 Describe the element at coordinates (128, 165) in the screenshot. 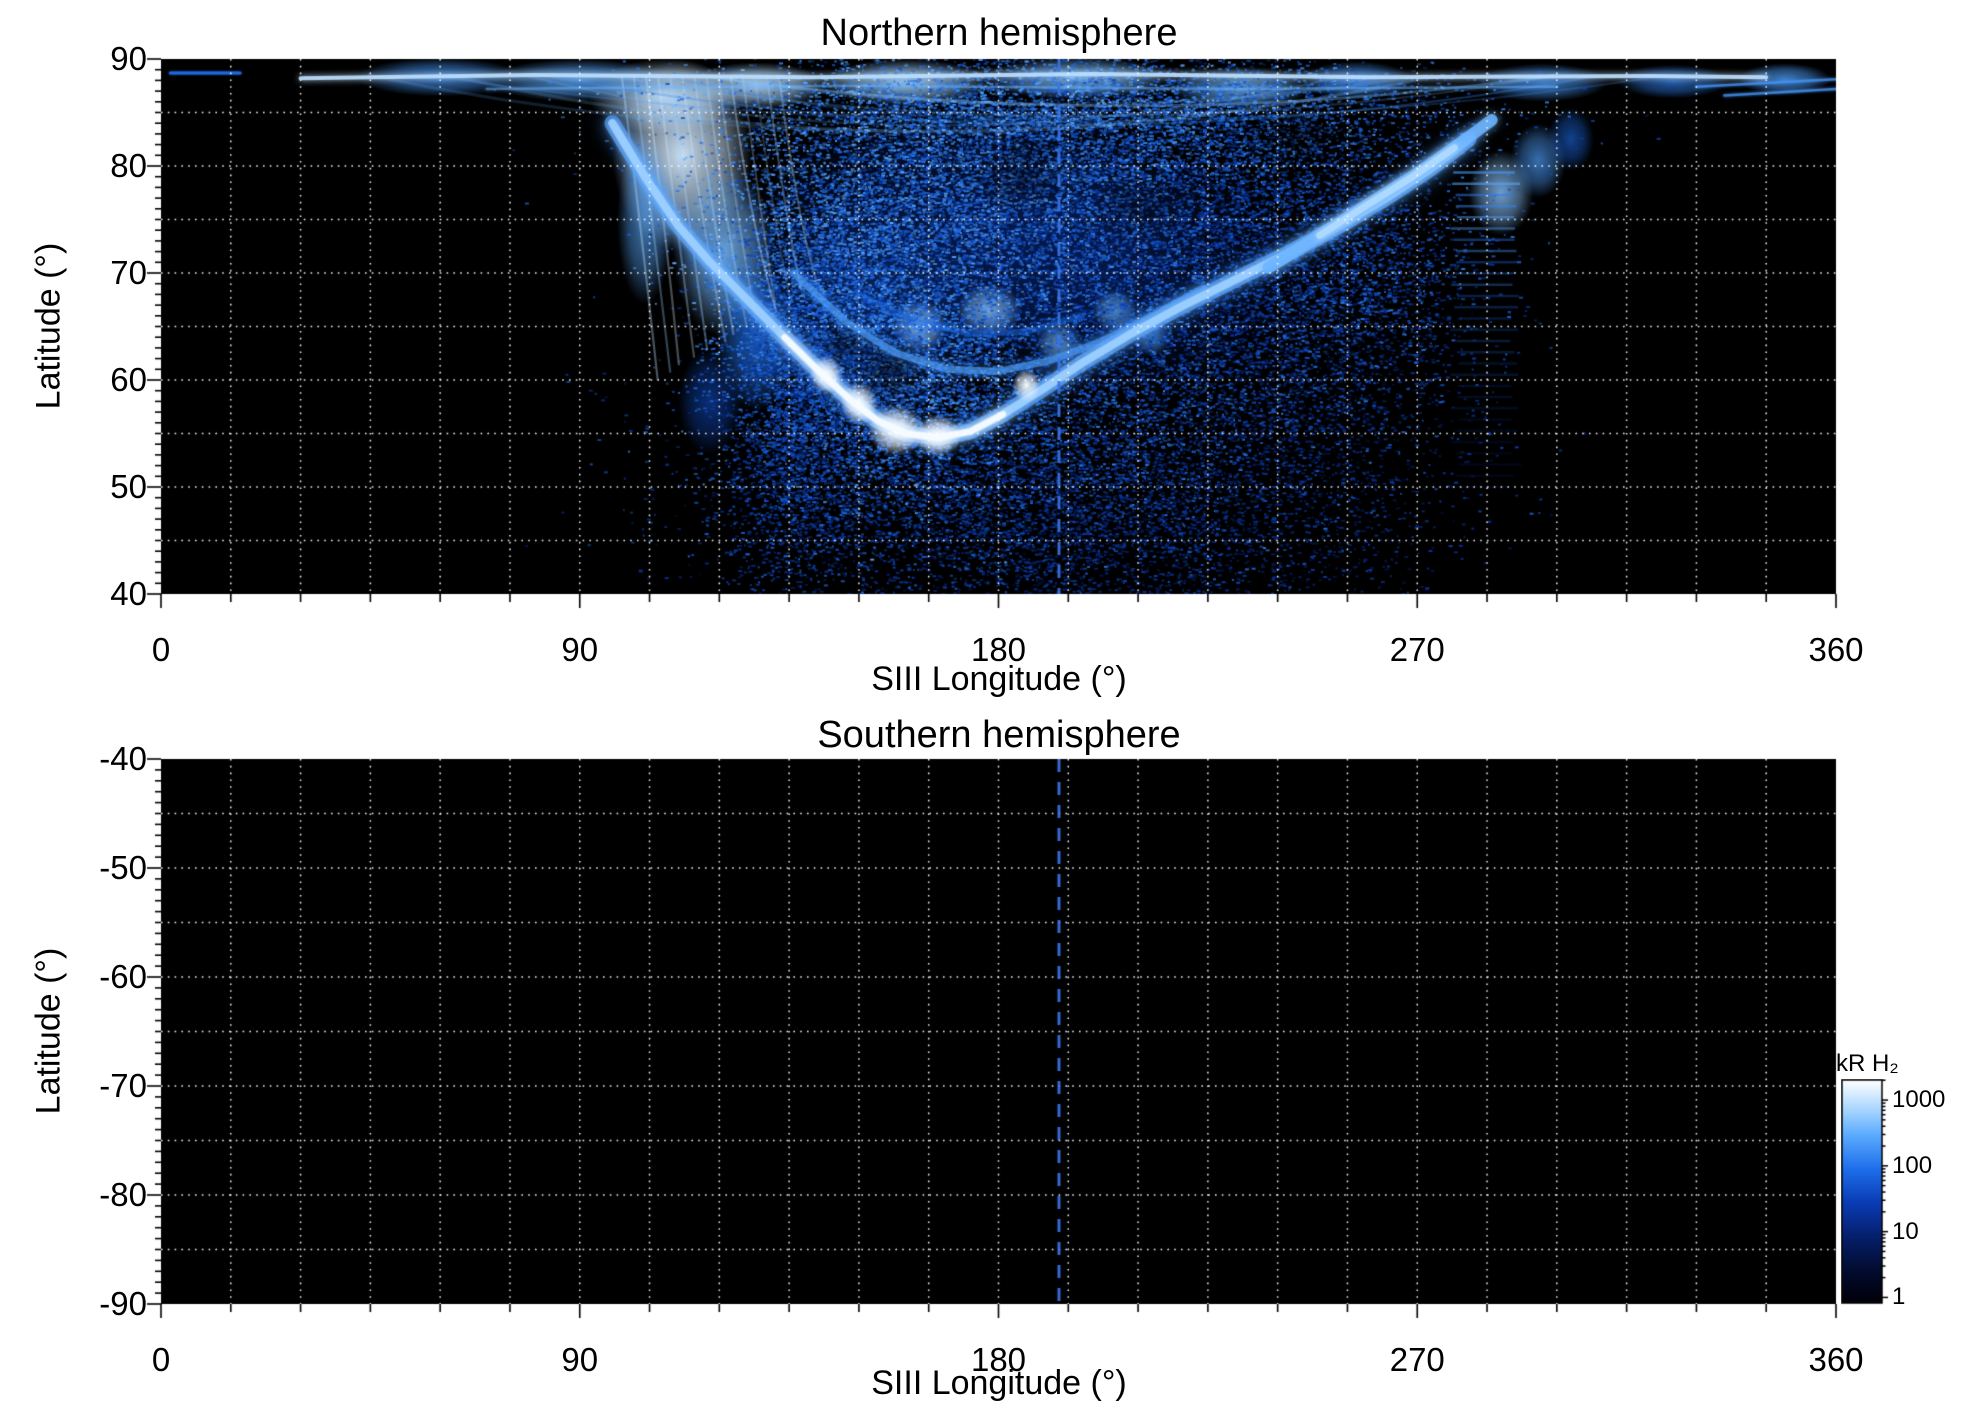

I see `north-y-tick-label: 80` at that location.